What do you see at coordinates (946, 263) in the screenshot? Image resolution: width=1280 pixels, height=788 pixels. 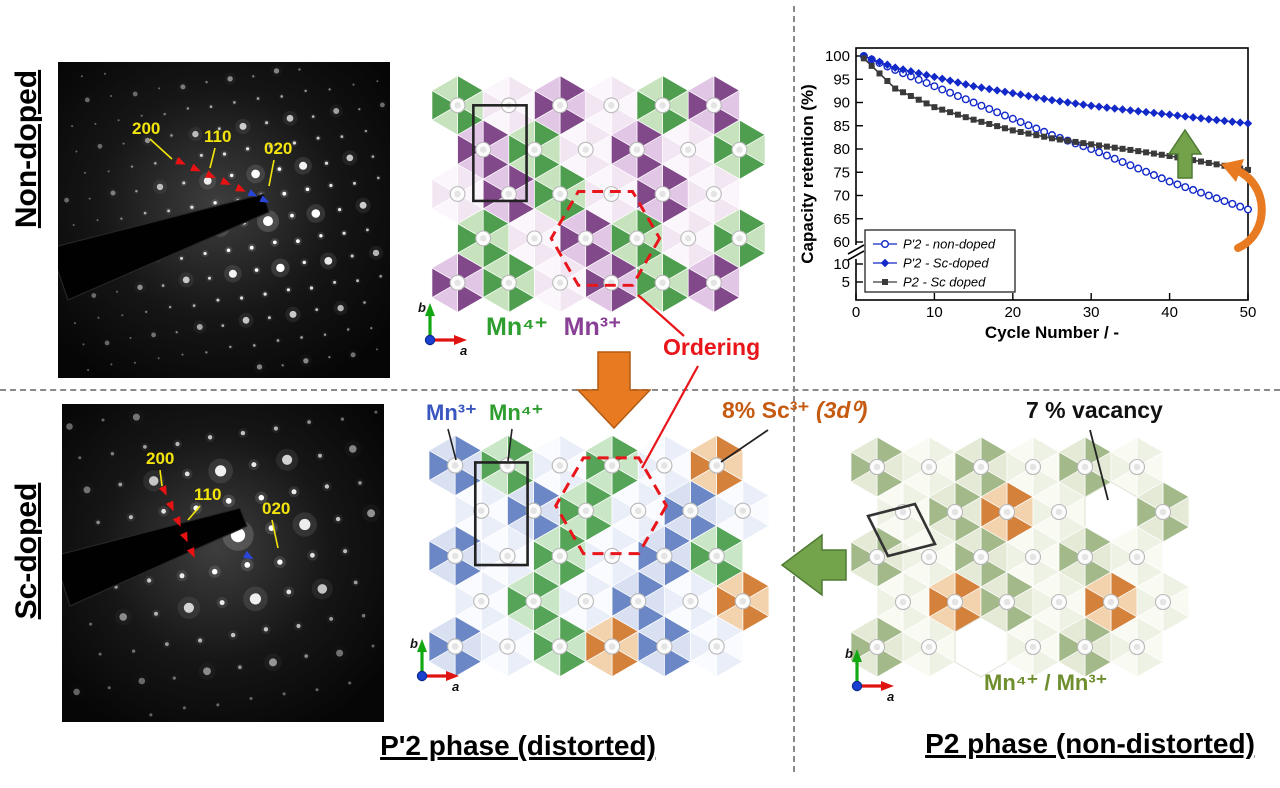 I see `legend-entry: P'2 - Sc-doped` at bounding box center [946, 263].